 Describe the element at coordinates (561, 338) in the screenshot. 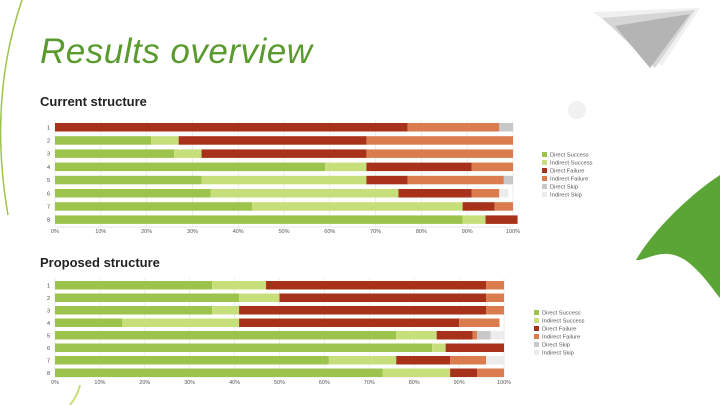

I see `legend-label: Indirect Failure` at that location.